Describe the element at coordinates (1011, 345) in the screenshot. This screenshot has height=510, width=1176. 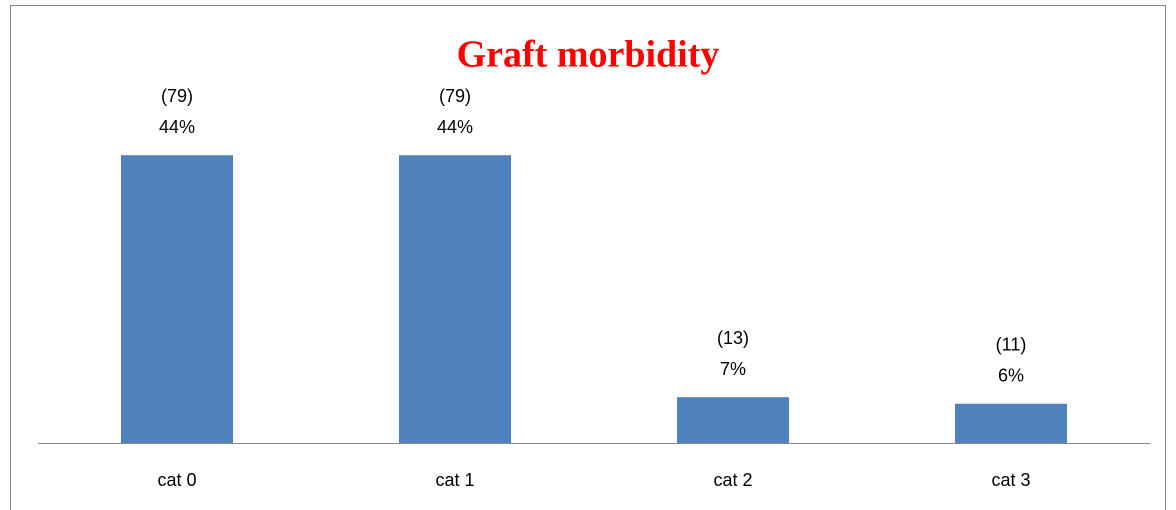
I see `count-label: (11)` at that location.